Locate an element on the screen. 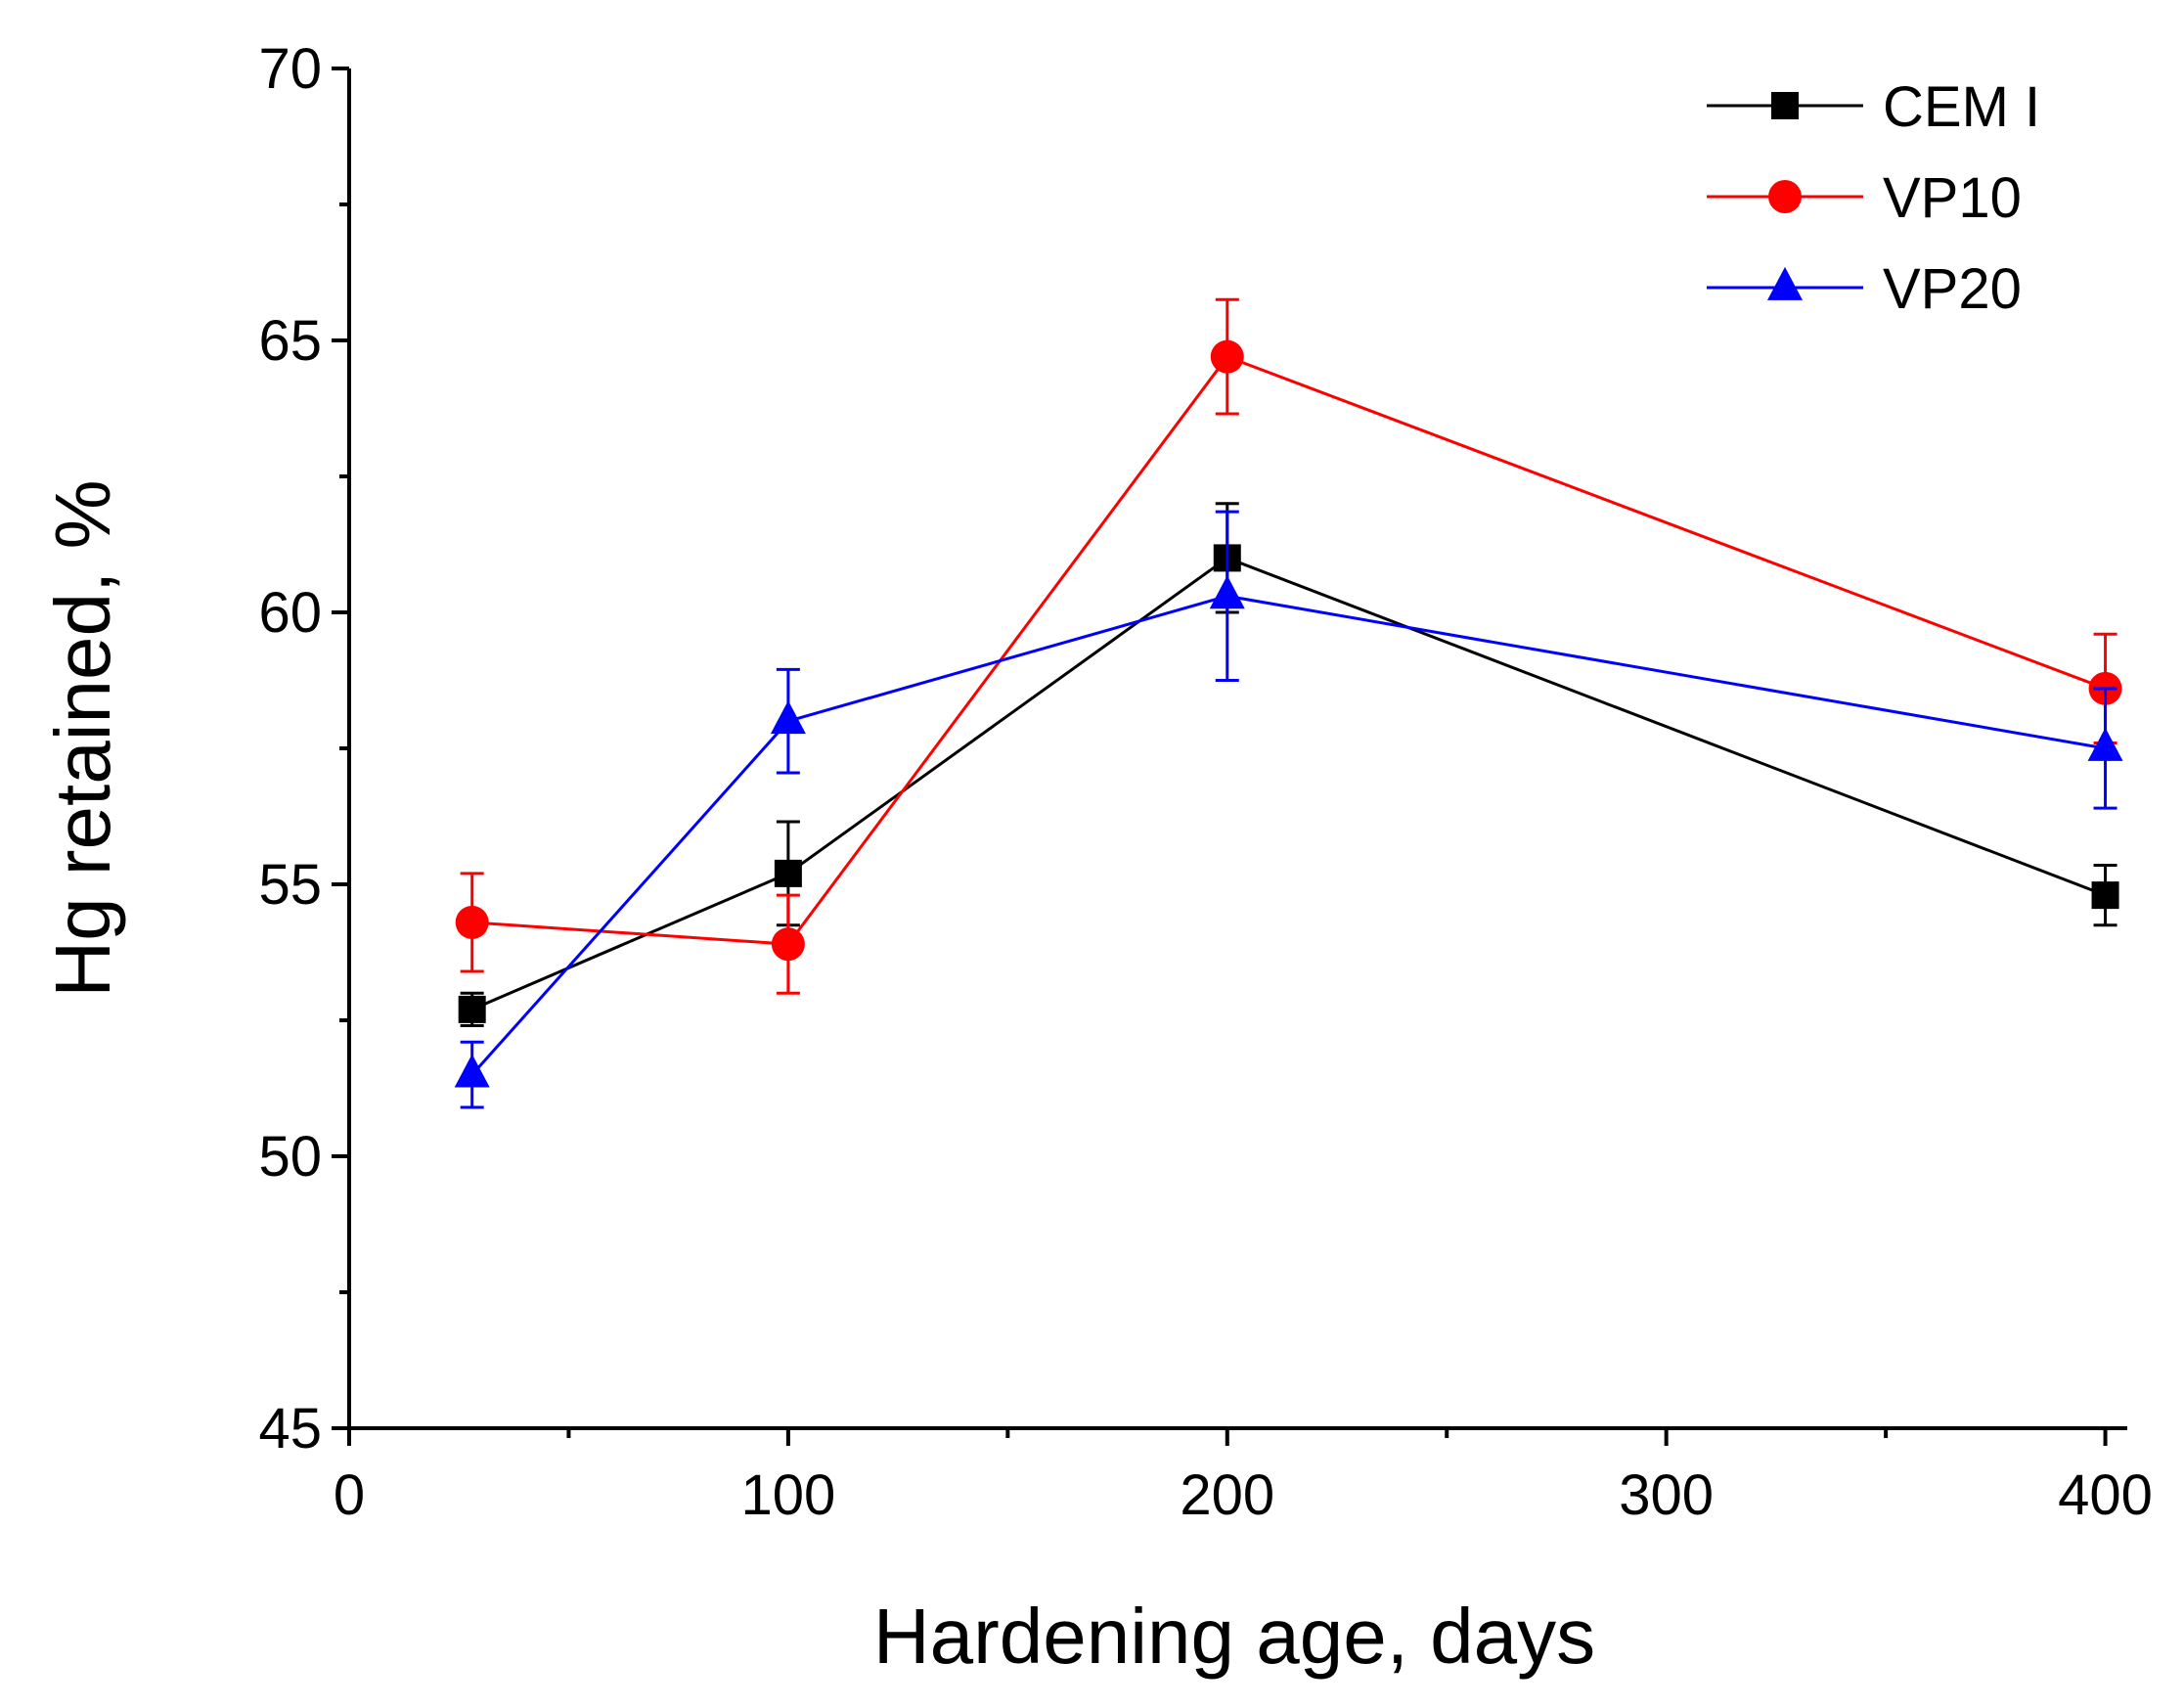 The height and width of the screenshot is (1708, 2184). x-tick-label: 300 is located at coordinates (1666, 1495).